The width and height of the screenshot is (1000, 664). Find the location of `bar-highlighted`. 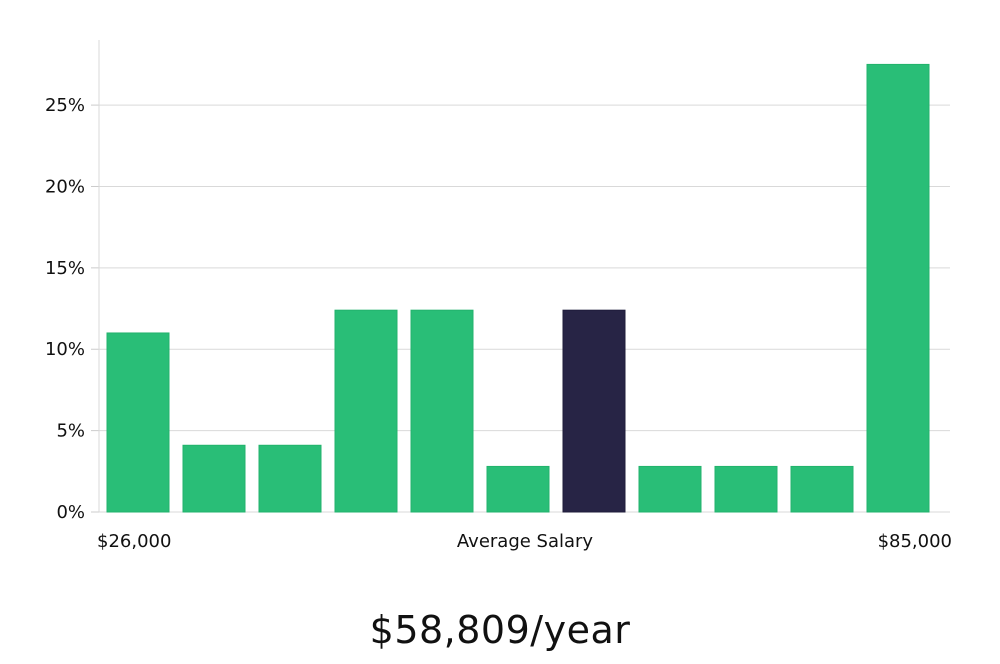

bar-highlighted is located at coordinates (594, 411).